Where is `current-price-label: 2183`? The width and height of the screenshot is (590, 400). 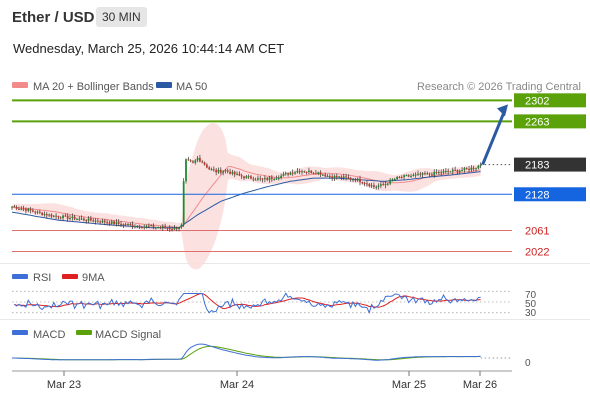 current-price-label: 2183 is located at coordinates (537, 166).